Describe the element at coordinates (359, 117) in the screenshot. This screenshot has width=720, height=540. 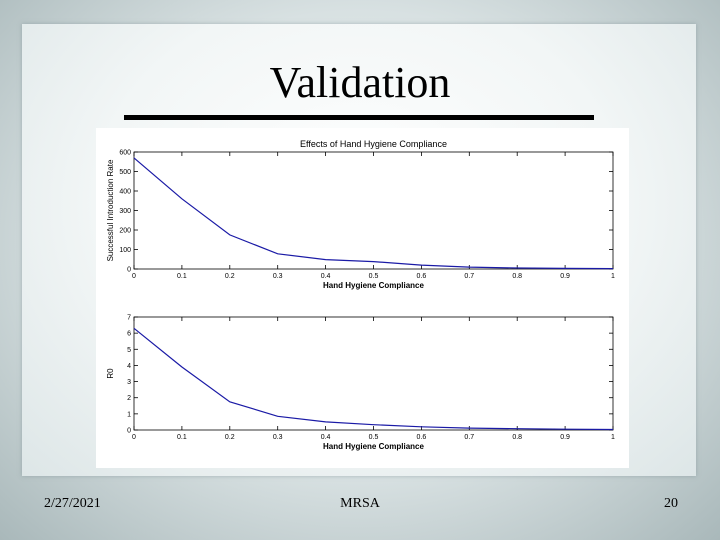
I see `title-underline` at that location.